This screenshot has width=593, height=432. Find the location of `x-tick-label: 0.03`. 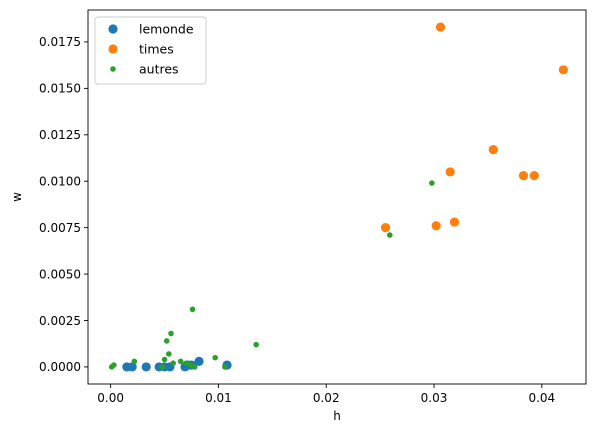

x-tick-label: 0.03 is located at coordinates (434, 398).